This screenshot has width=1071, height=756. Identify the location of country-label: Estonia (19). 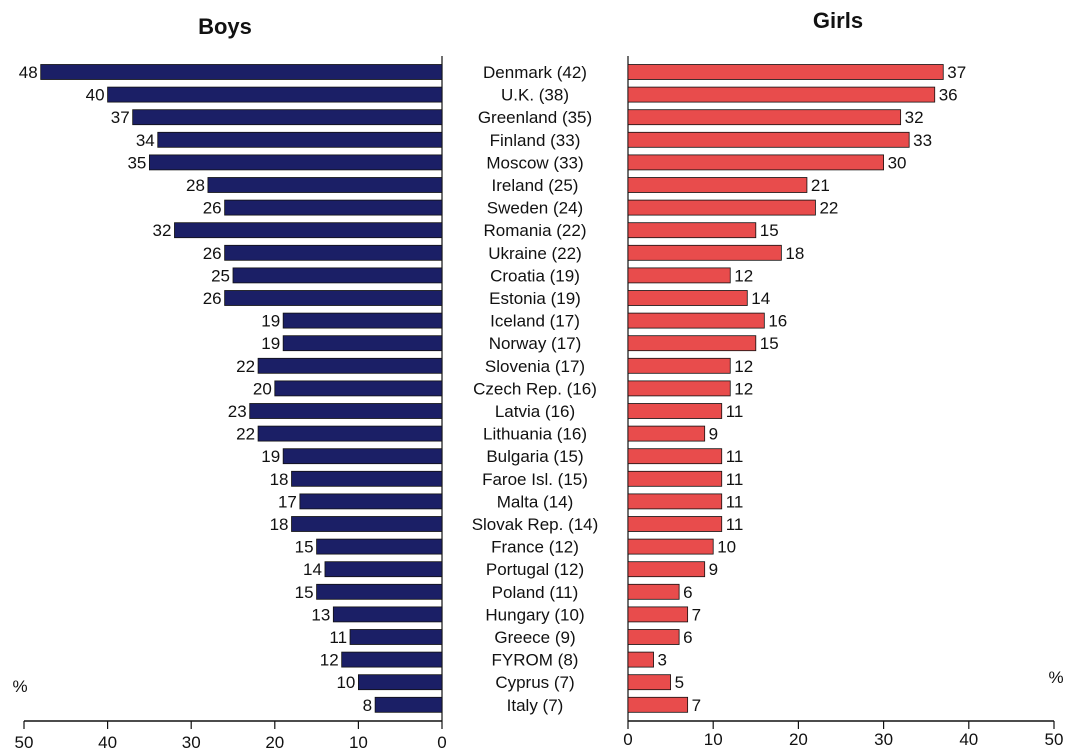
(535, 298).